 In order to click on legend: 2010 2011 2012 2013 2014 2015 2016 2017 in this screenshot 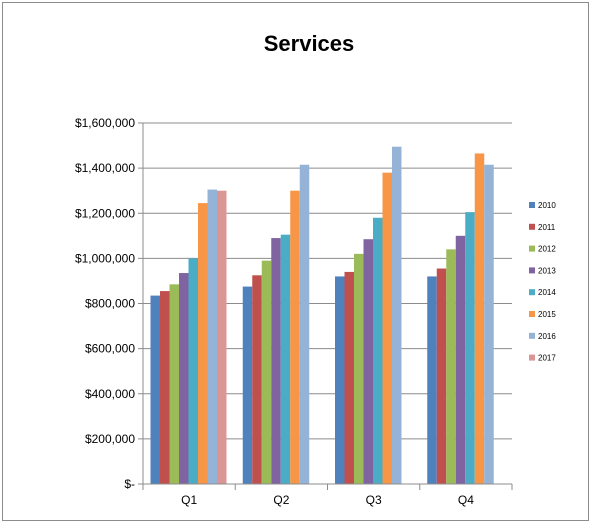, I will do `click(542, 282)`.